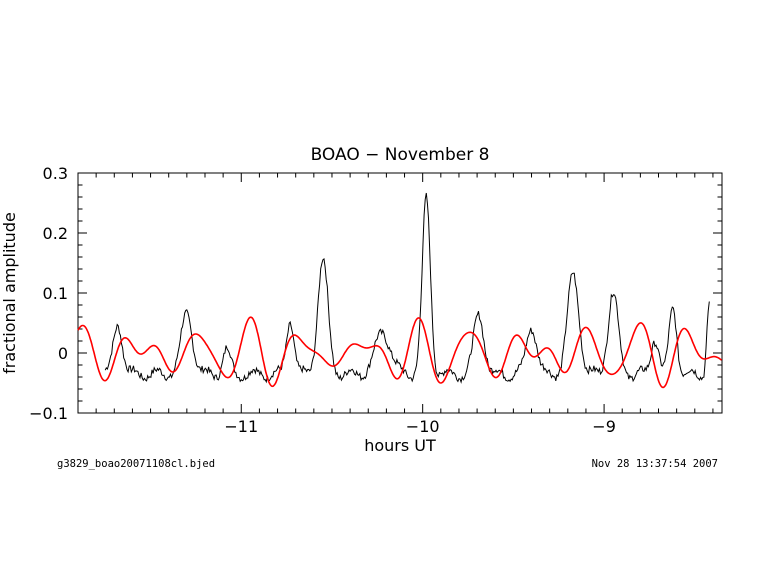 The image size is (768, 574). What do you see at coordinates (241, 426) in the screenshot?
I see `x-tick-label: −11` at bounding box center [241, 426].